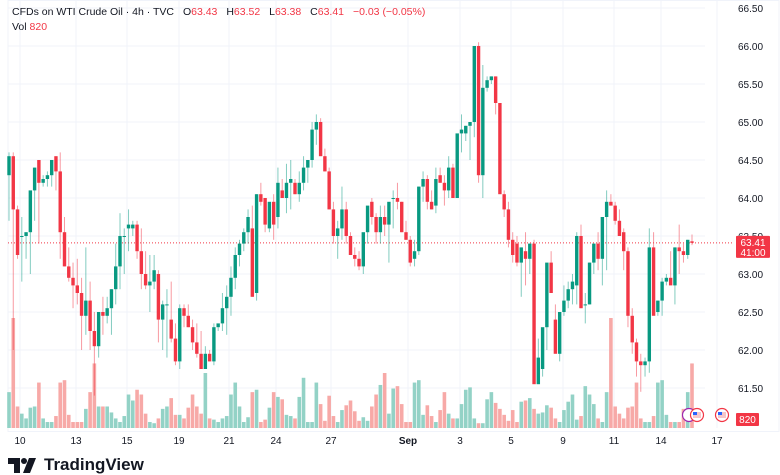  I want to click on time-tick-label: 14, so click(661, 441).